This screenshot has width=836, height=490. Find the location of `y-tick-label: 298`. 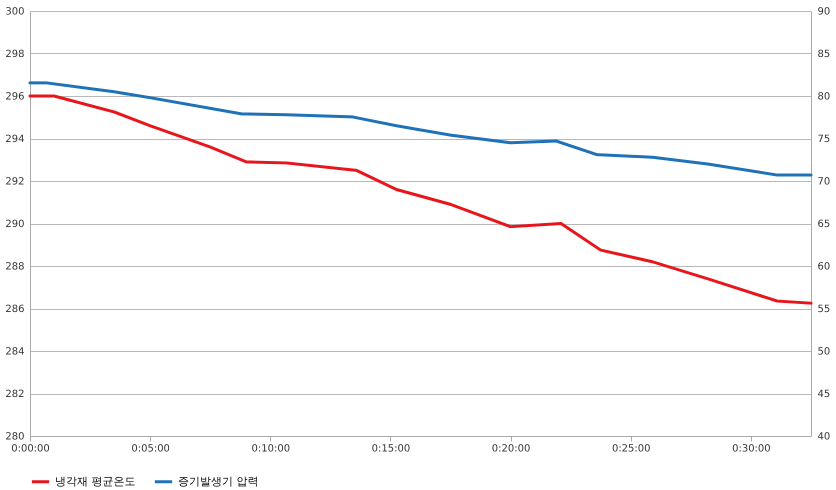

y-tick-label: 298 is located at coordinates (14, 54).